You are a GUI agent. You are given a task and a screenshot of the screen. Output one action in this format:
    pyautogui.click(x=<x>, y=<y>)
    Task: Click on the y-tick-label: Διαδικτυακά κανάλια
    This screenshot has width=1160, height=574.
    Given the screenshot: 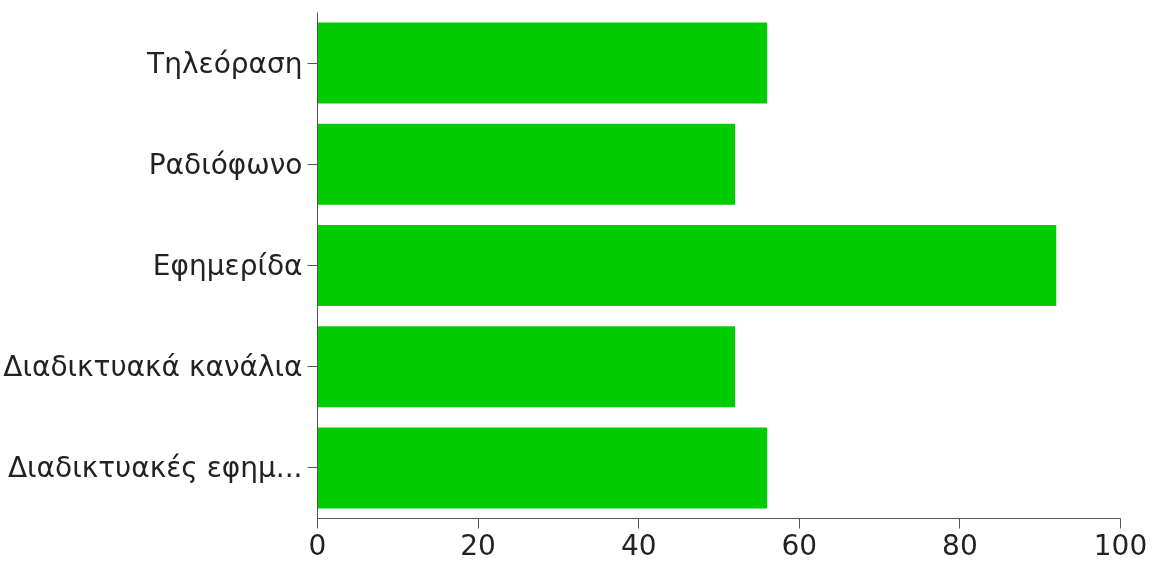 What is the action you would take?
    pyautogui.click(x=153, y=367)
    